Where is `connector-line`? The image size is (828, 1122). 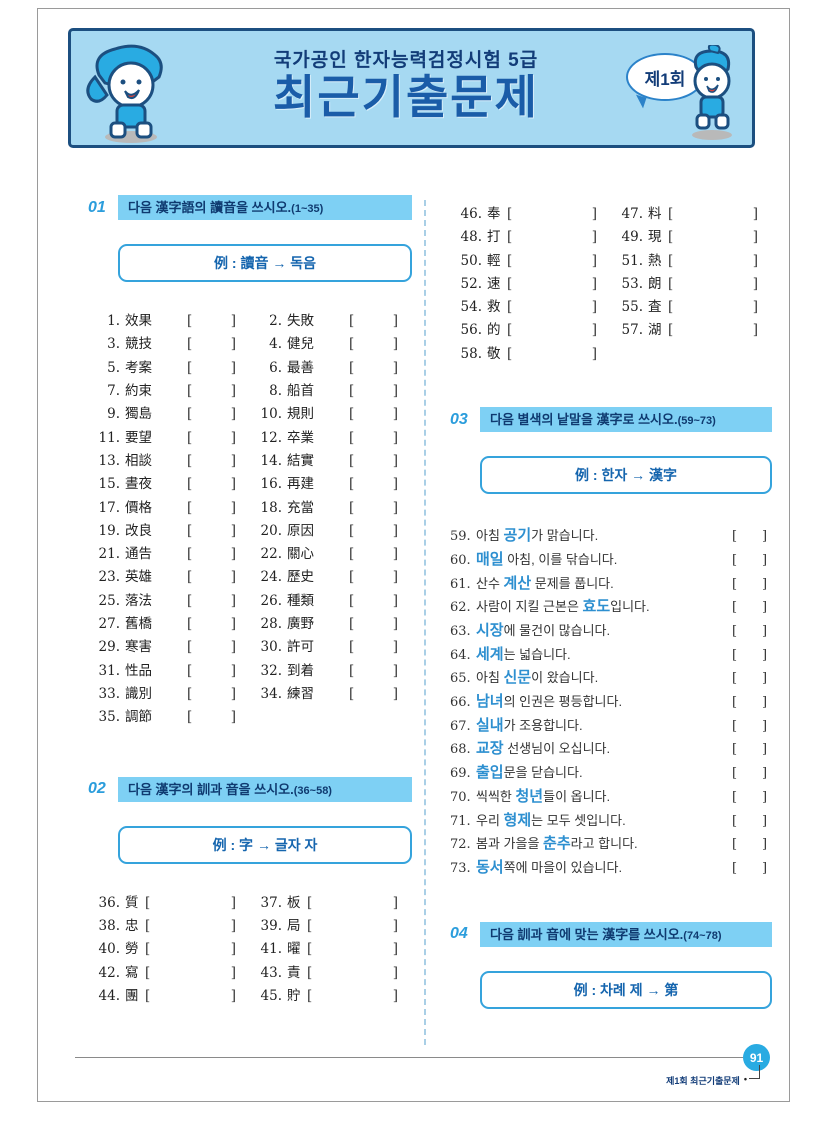 connector-line is located at coordinates (754, 1072).